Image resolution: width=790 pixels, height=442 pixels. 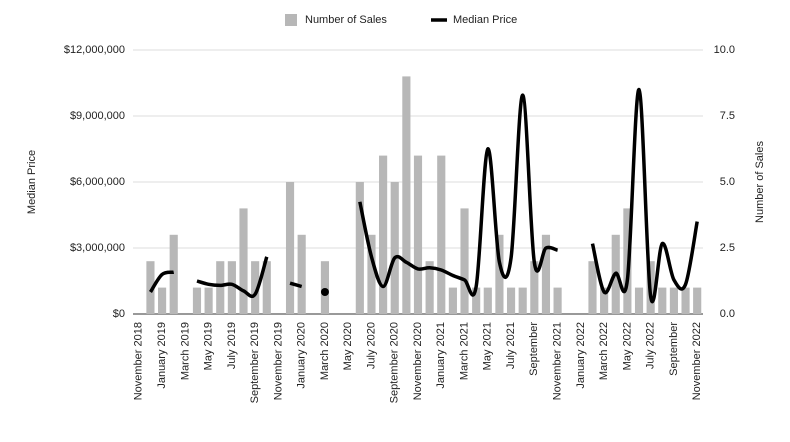 What do you see at coordinates (727, 116) in the screenshot?
I see `y2-tick-label: 7.5` at bounding box center [727, 116].